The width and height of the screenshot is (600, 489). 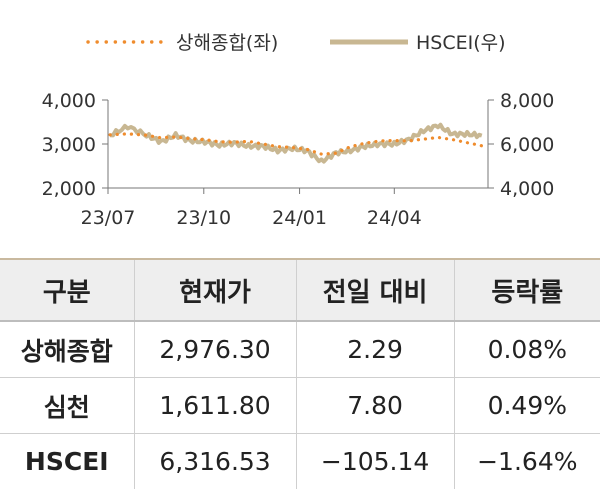 I want to click on row-change: 7.80, so click(x=375, y=406).